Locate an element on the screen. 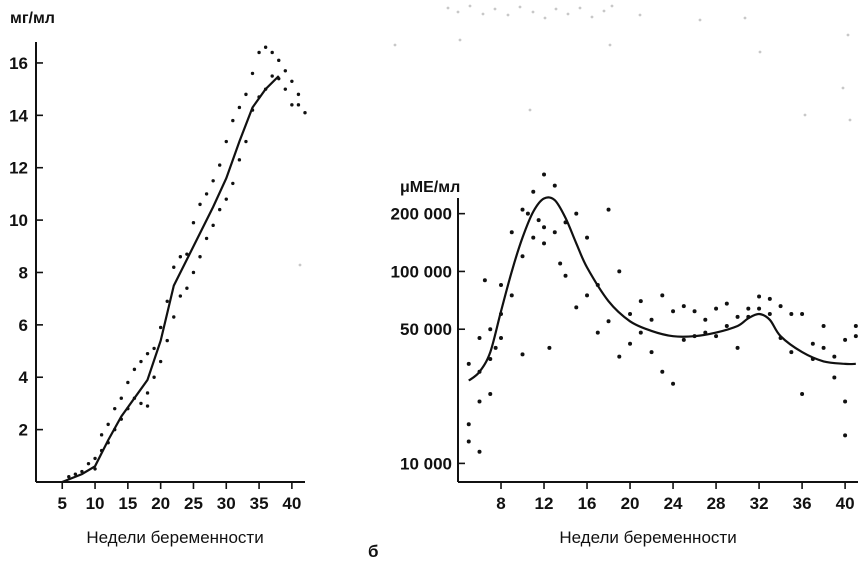  left-y-tick-label: 8 is located at coordinates (23, 272).